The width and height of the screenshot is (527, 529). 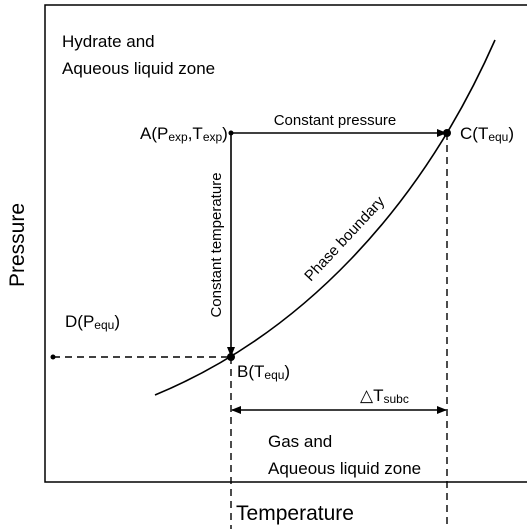 What do you see at coordinates (154, 133) in the screenshot?
I see `label-part: A(P` at bounding box center [154, 133].